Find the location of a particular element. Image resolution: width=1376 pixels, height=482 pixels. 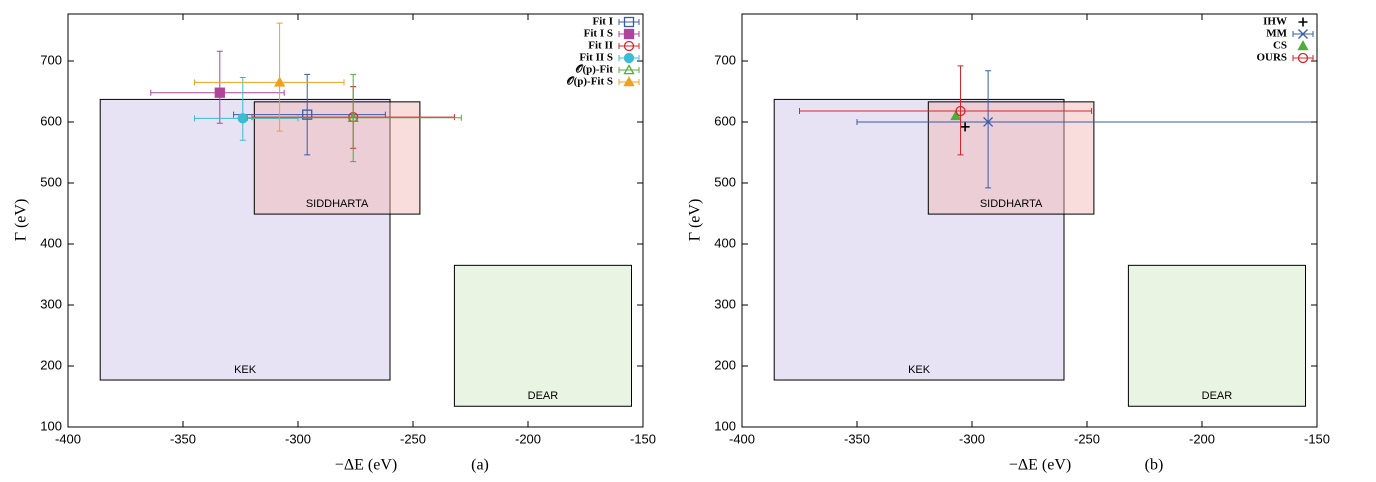

legend-label: Fit II is located at coordinates (600, 46).